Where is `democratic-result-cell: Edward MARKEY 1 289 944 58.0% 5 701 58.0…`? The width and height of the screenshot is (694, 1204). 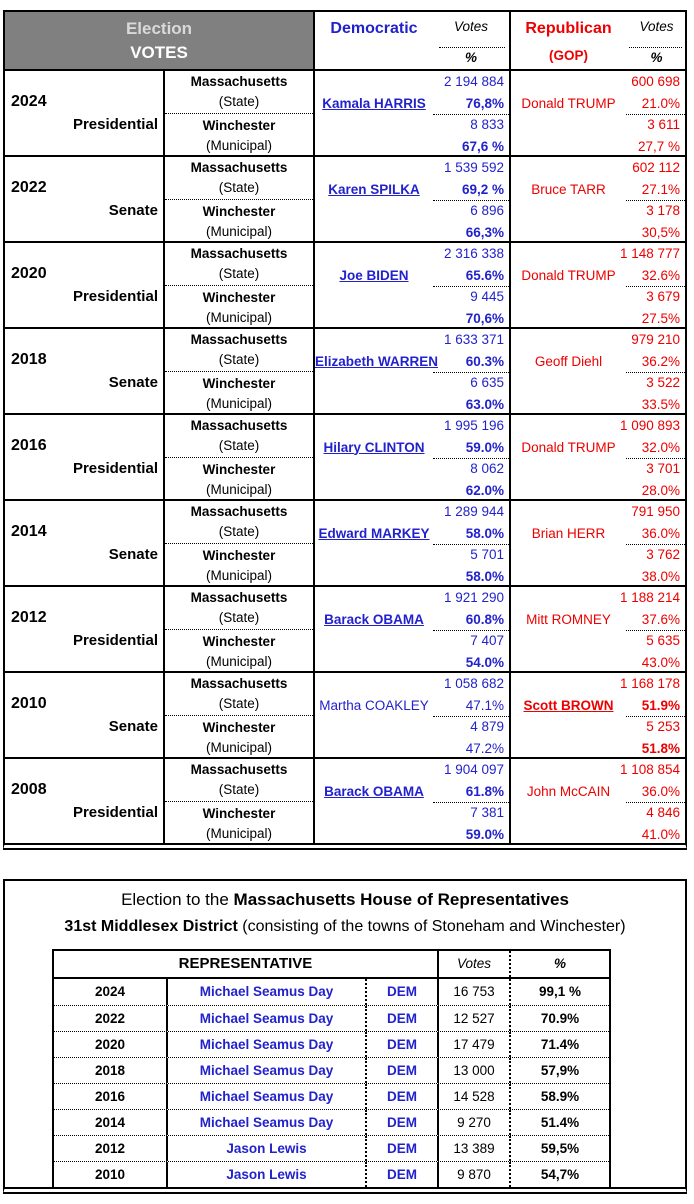 democratic-result-cell: Edward MARKEY 1 289 944 58.0% 5 701 58.0… is located at coordinates (412, 544).